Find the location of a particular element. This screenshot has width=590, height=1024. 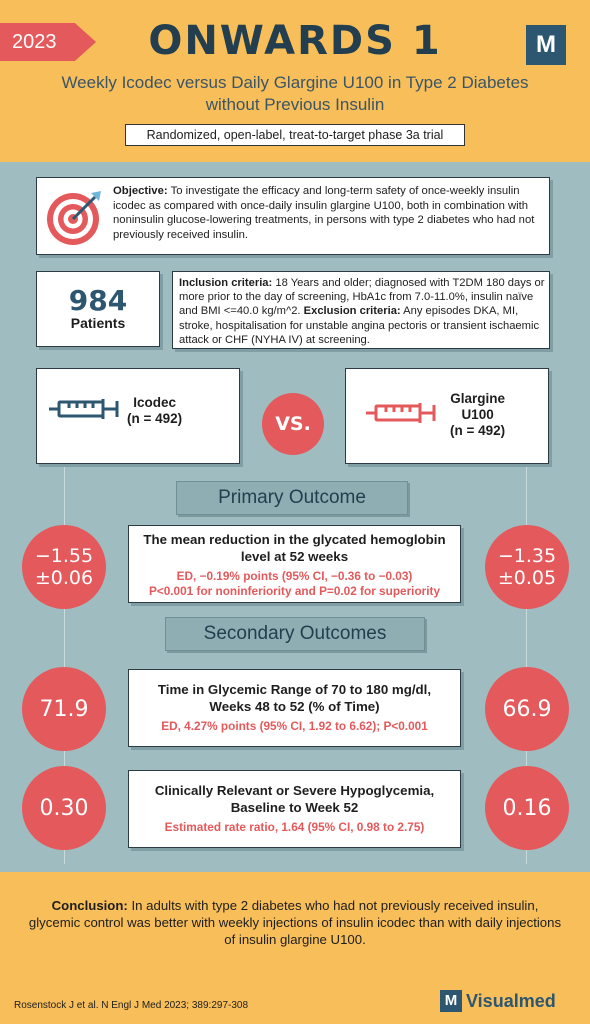

primary-icodec-mean: −1.55 is located at coordinates (64, 556).